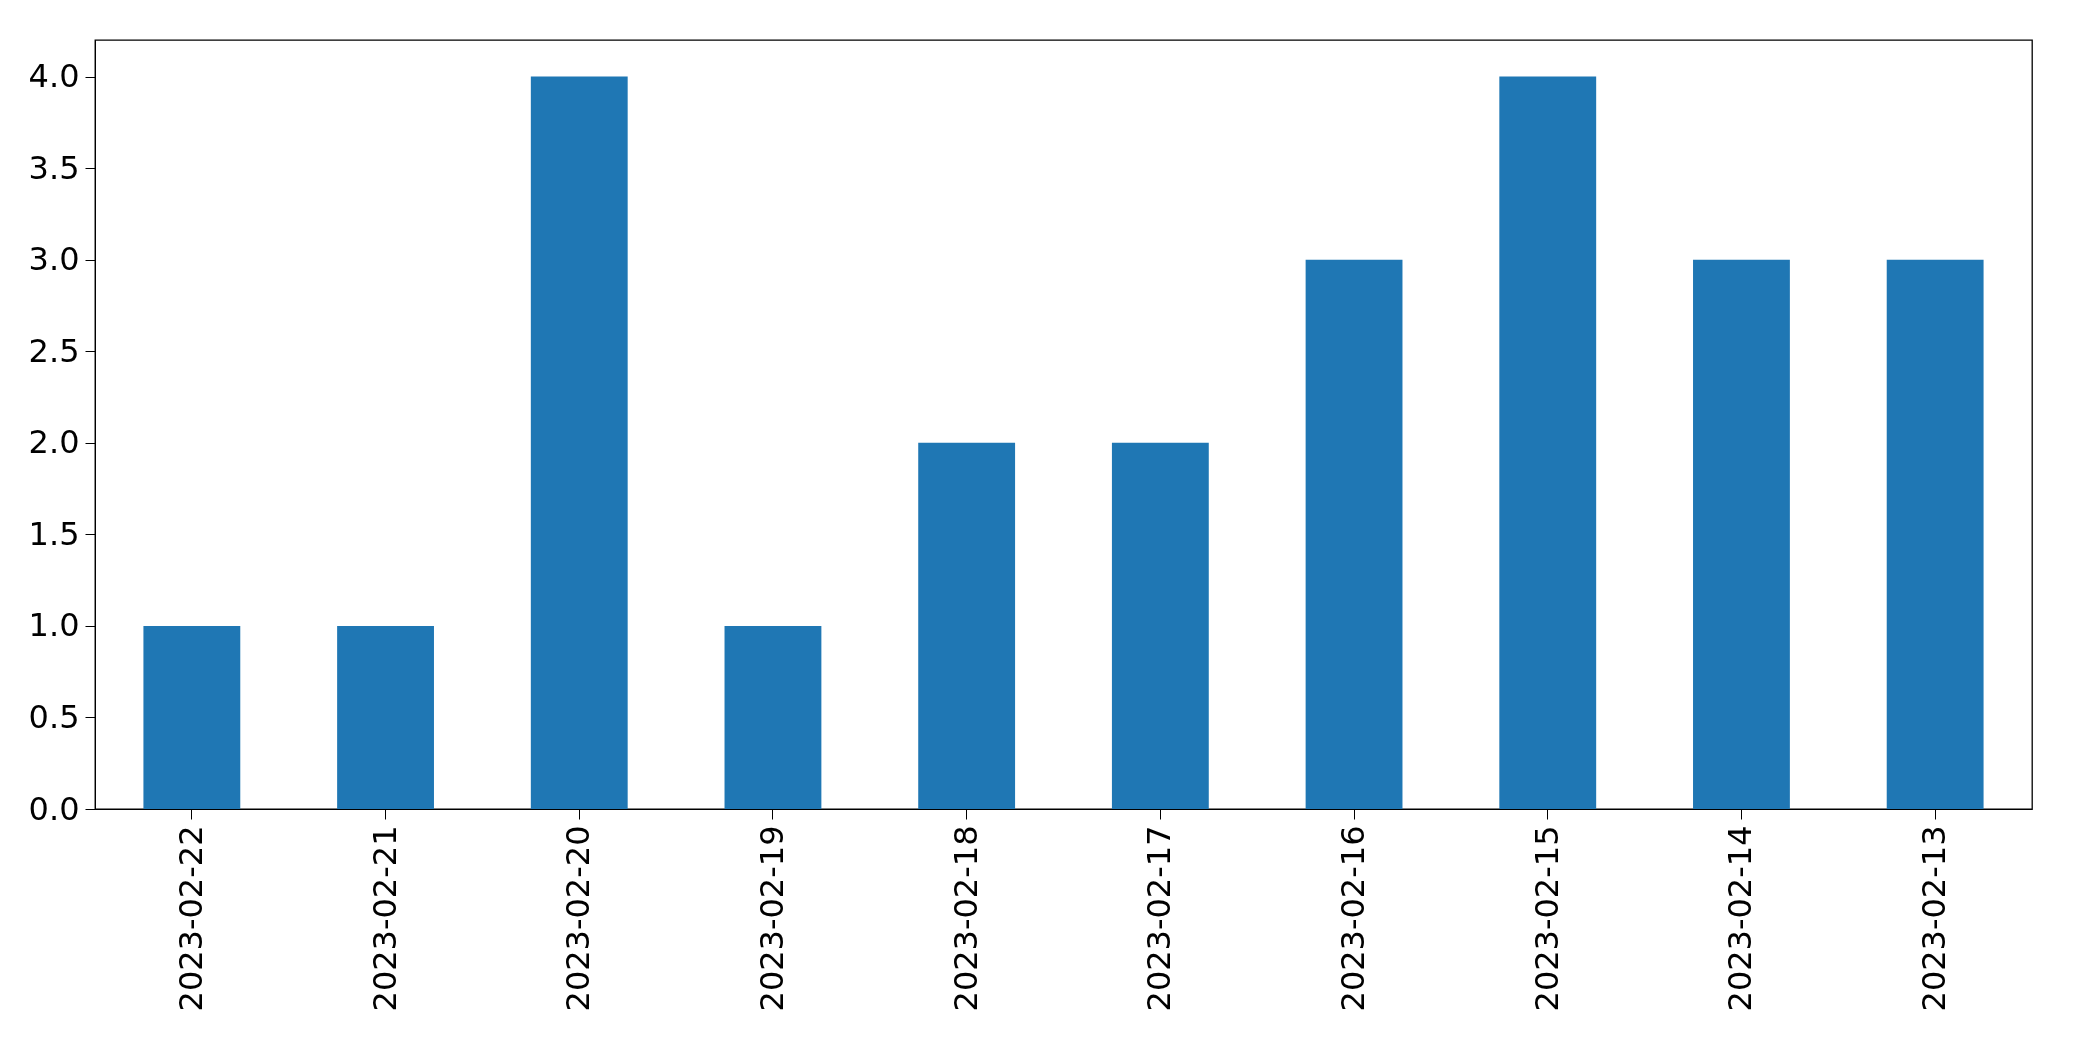 The width and height of the screenshot is (2082, 1061). Describe the element at coordinates (578, 918) in the screenshot. I see `x-tick-label: 2023-02-20` at that location.